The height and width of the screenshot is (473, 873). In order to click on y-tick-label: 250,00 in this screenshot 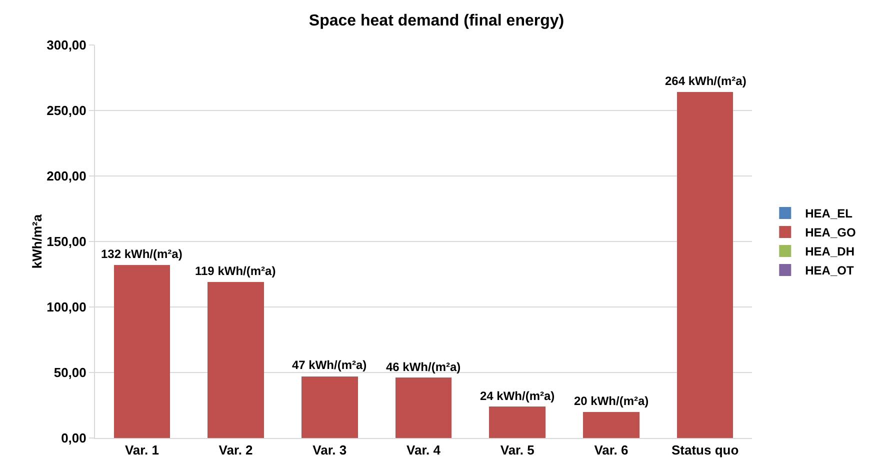, I will do `click(66, 110)`.